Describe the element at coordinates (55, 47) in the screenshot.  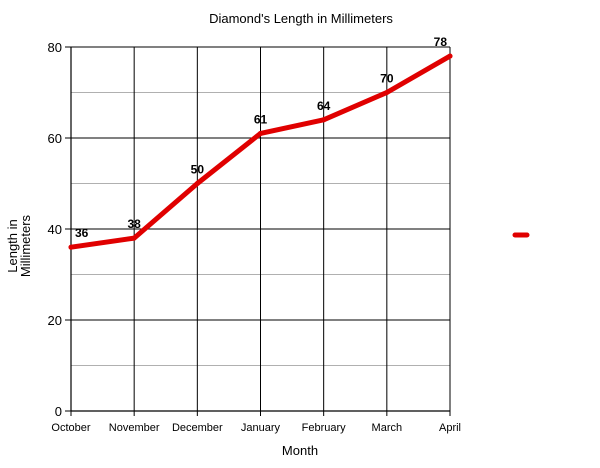
I see `y-tick-label: 80` at that location.